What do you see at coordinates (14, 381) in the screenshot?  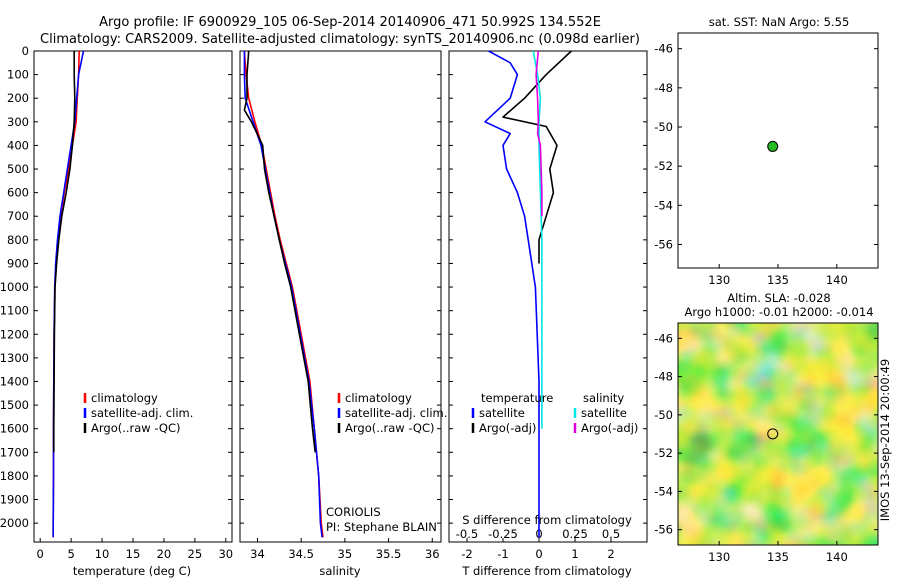 I see `depth-tick-label: 1400` at bounding box center [14, 381].